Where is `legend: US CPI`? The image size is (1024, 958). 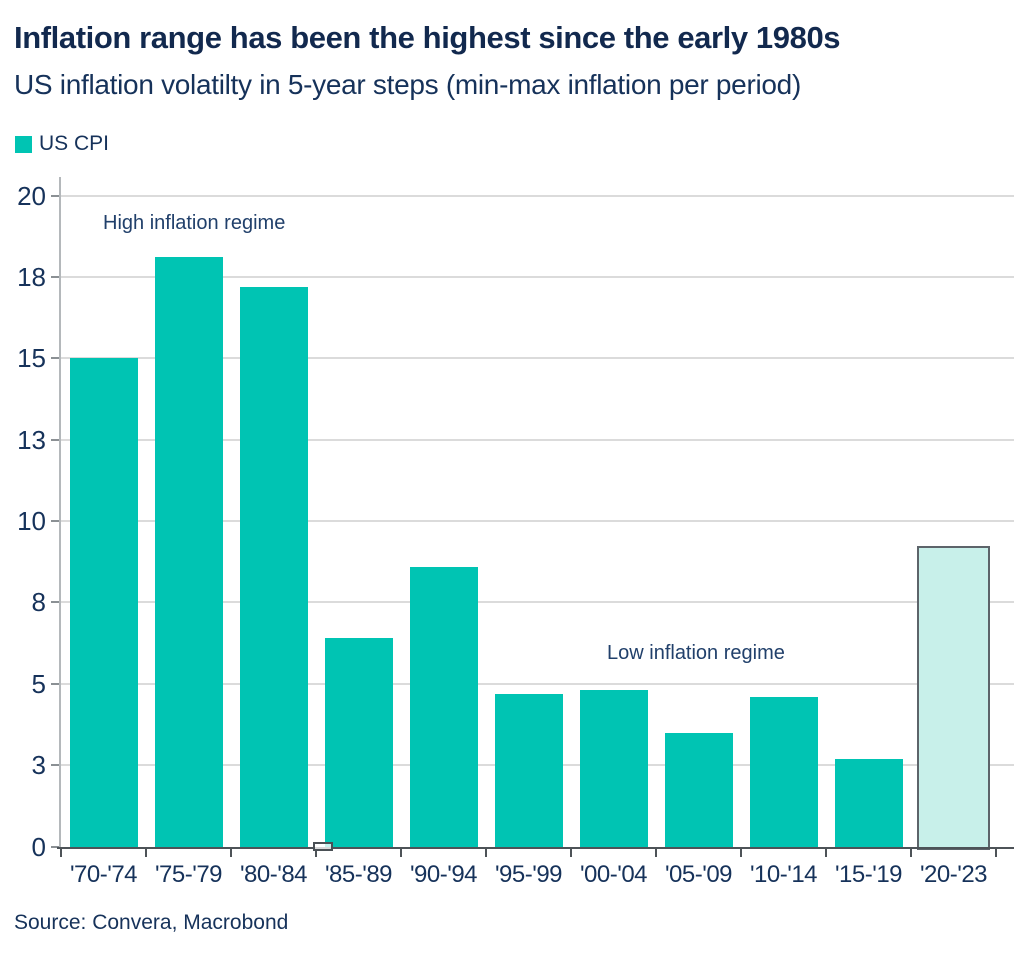 legend: US CPI is located at coordinates (62, 144).